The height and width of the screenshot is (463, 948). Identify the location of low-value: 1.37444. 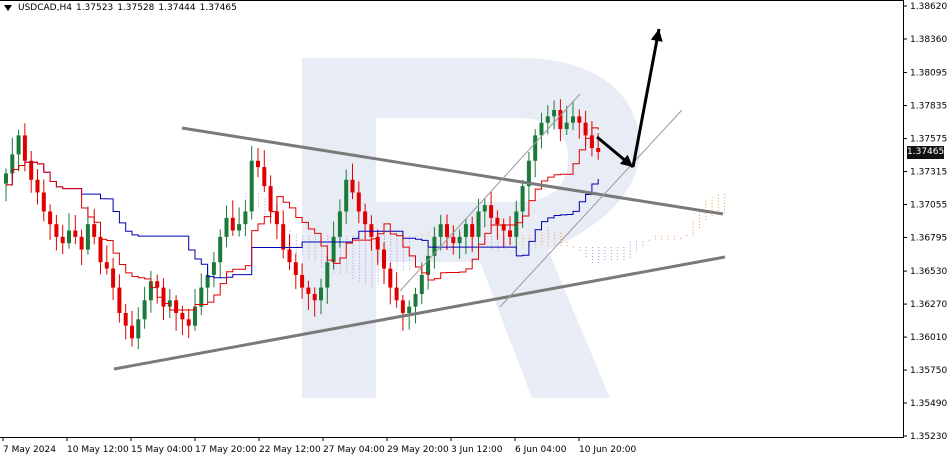
(177, 8).